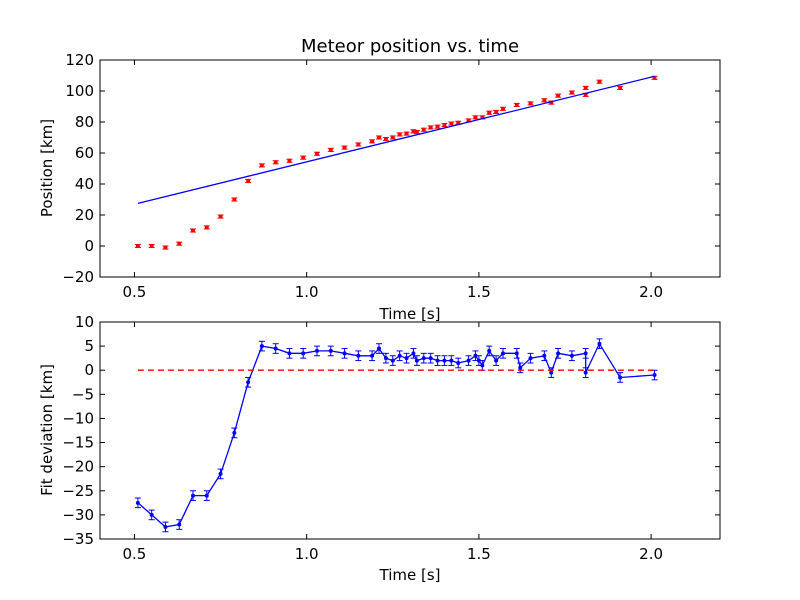 This screenshot has height=600, width=800. Describe the element at coordinates (78, 443) in the screenshot. I see `deviation-y-tick-label: −15` at that location.